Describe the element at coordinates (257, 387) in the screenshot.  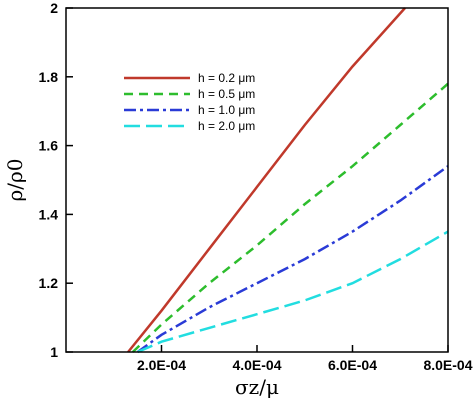
I see `x-axis-title: σz/μ` at that location.